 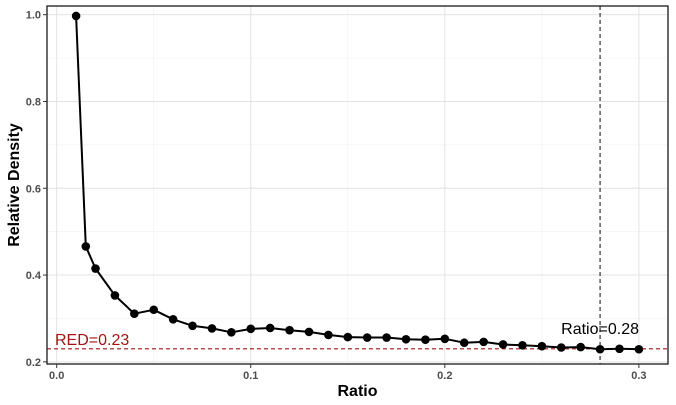 What do you see at coordinates (56, 376) in the screenshot?
I see `x-tick-label: 0.0` at bounding box center [56, 376].